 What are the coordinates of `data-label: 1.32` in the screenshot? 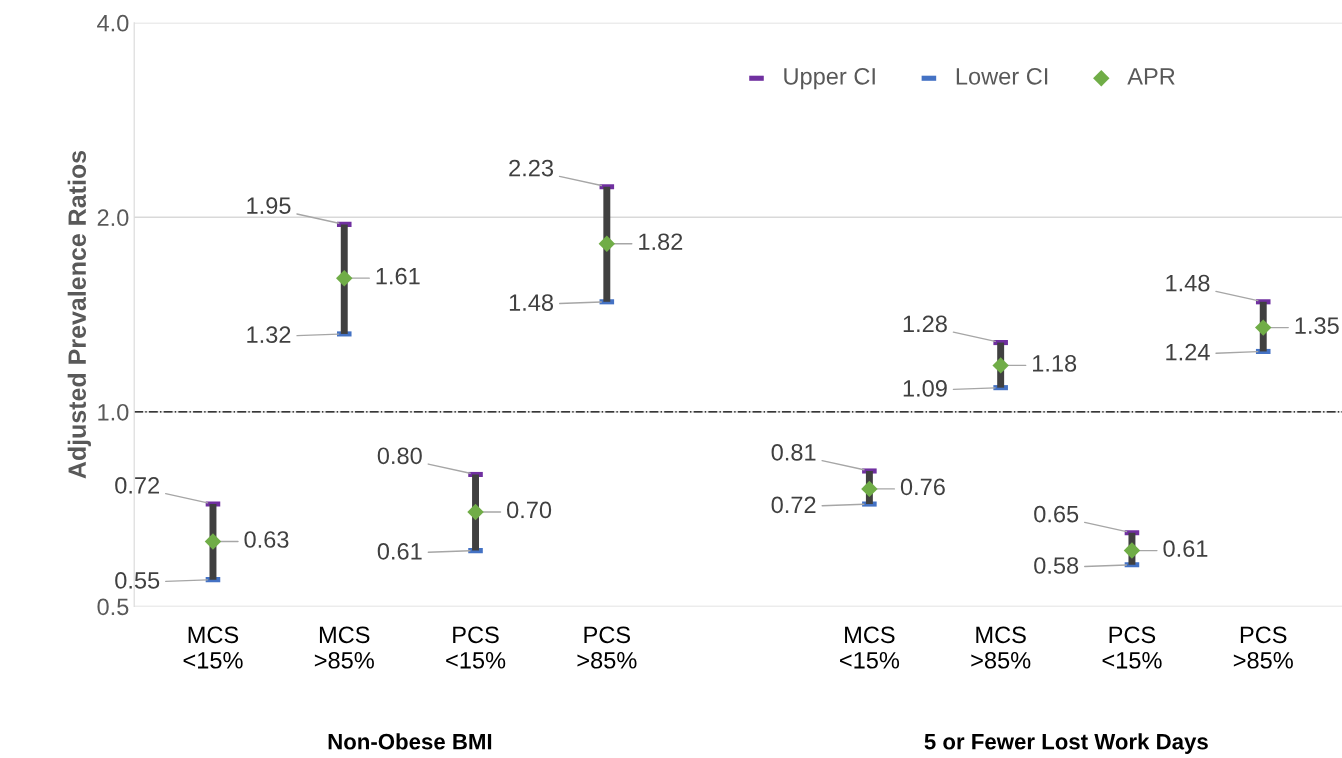 It's located at (269, 335).